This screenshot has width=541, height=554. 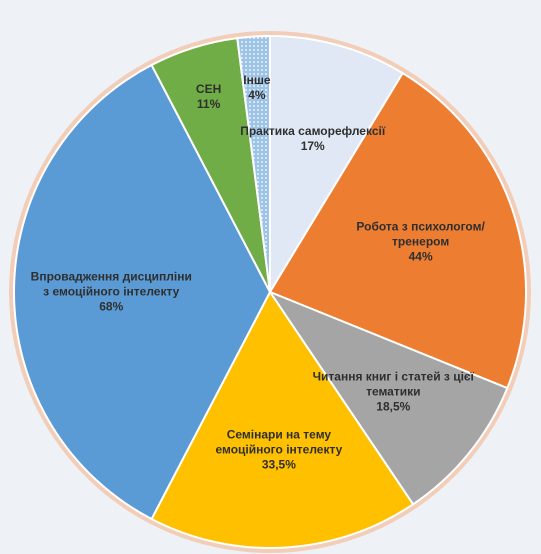 What do you see at coordinates (313, 131) in the screenshot?
I see `category-label: Практика саморефлексії` at bounding box center [313, 131].